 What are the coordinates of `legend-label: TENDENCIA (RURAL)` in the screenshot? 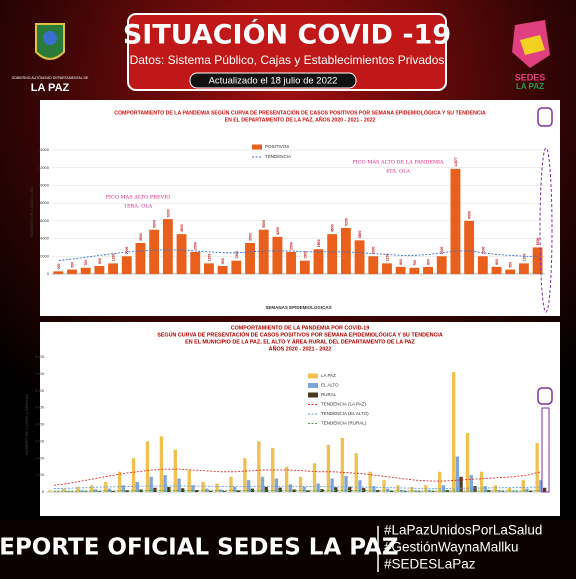 It's located at (344, 423).